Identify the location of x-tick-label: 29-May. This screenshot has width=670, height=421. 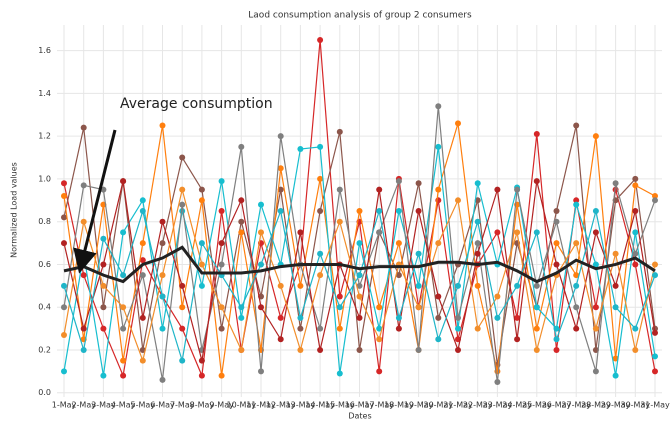
(616, 405).